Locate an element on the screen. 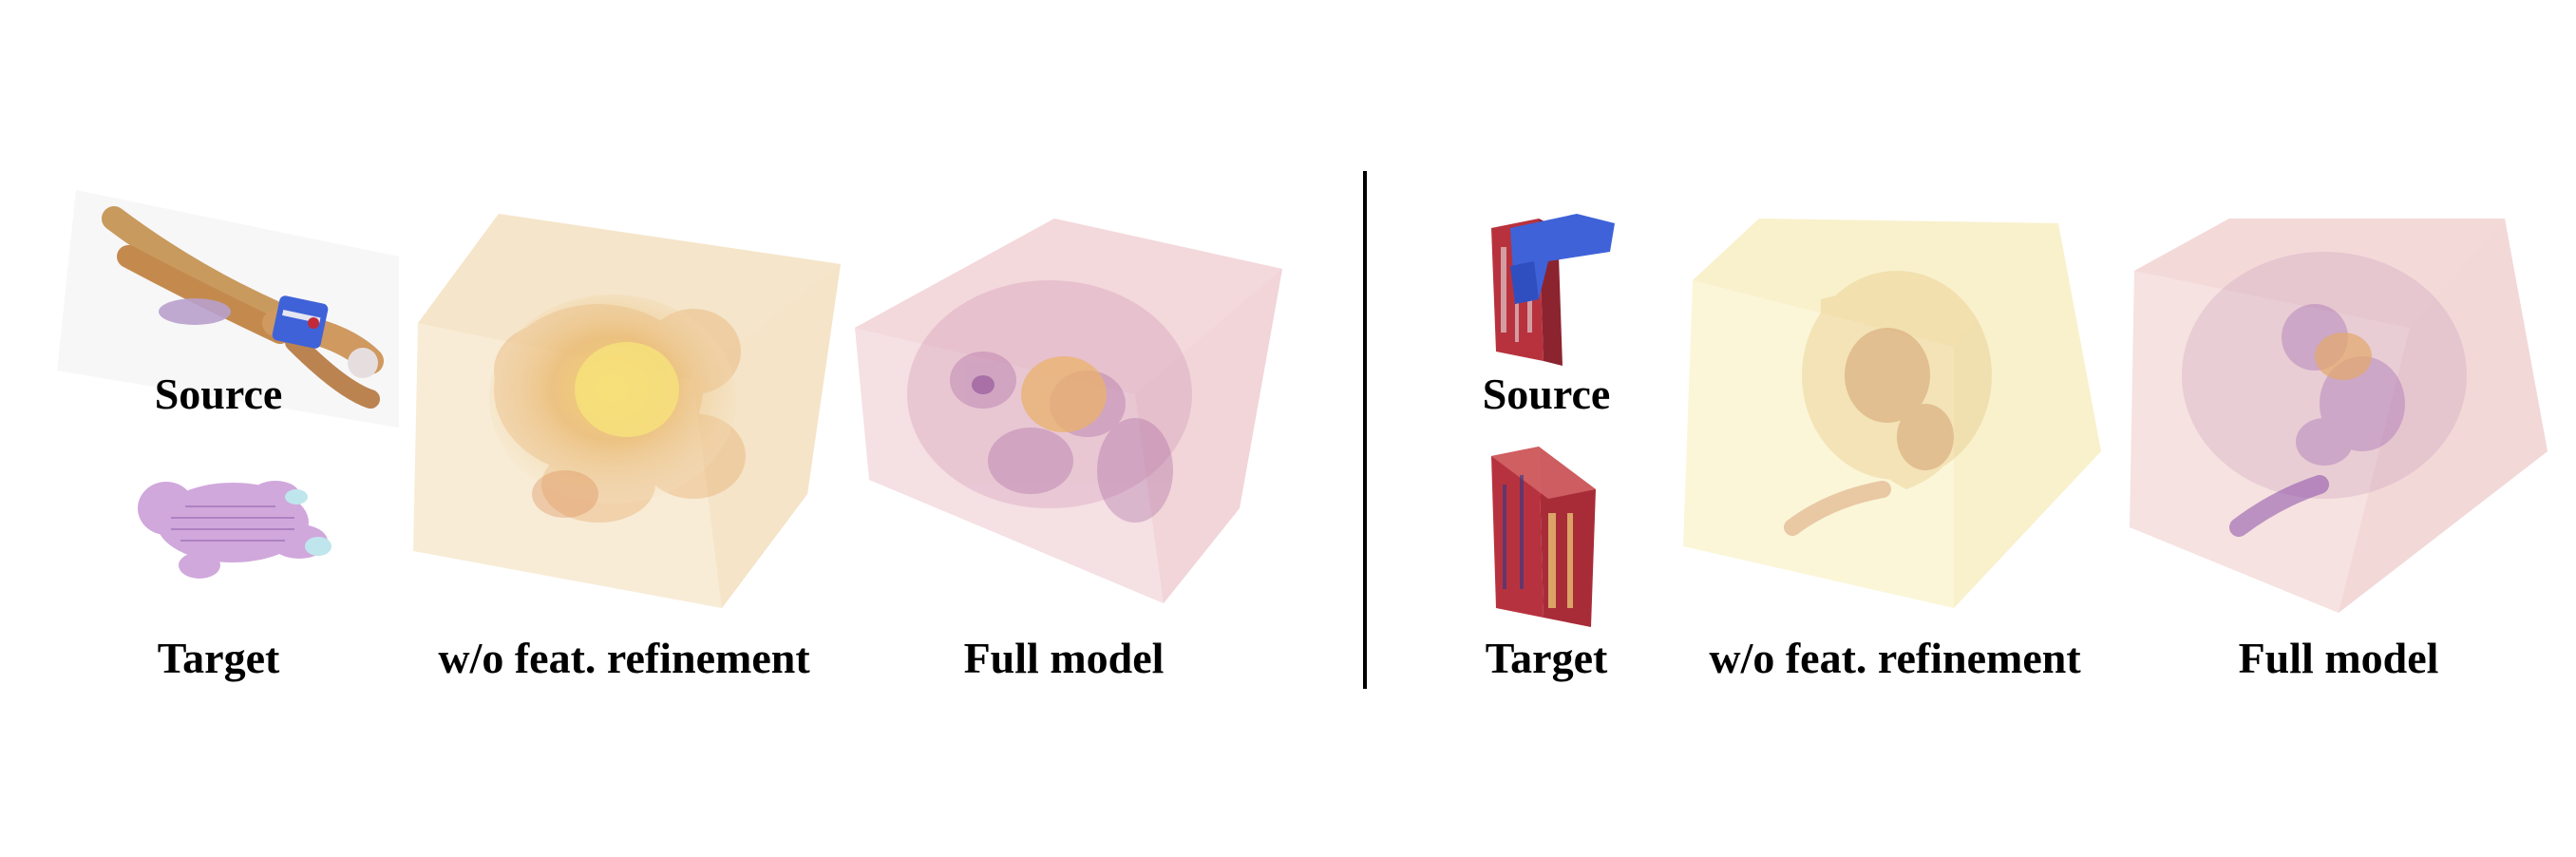 The width and height of the screenshot is (2576, 857). right-full-model-cube is located at coordinates (2338, 413).